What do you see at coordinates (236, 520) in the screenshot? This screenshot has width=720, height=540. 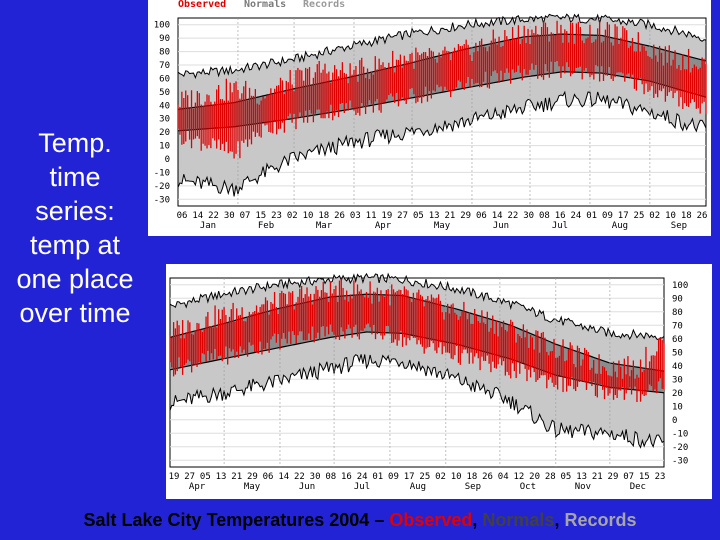 I see `caption-prefix: Salt Lake City Temperatures 2004 –` at bounding box center [236, 520].